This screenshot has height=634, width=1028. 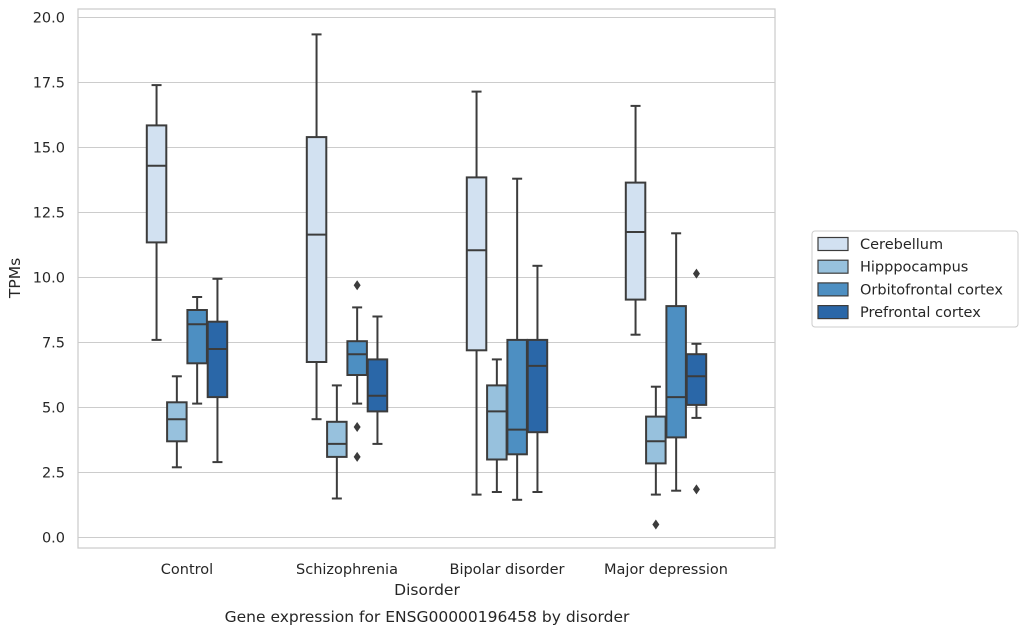 I want to click on y-axis-title: TPMs, so click(x=15, y=278).